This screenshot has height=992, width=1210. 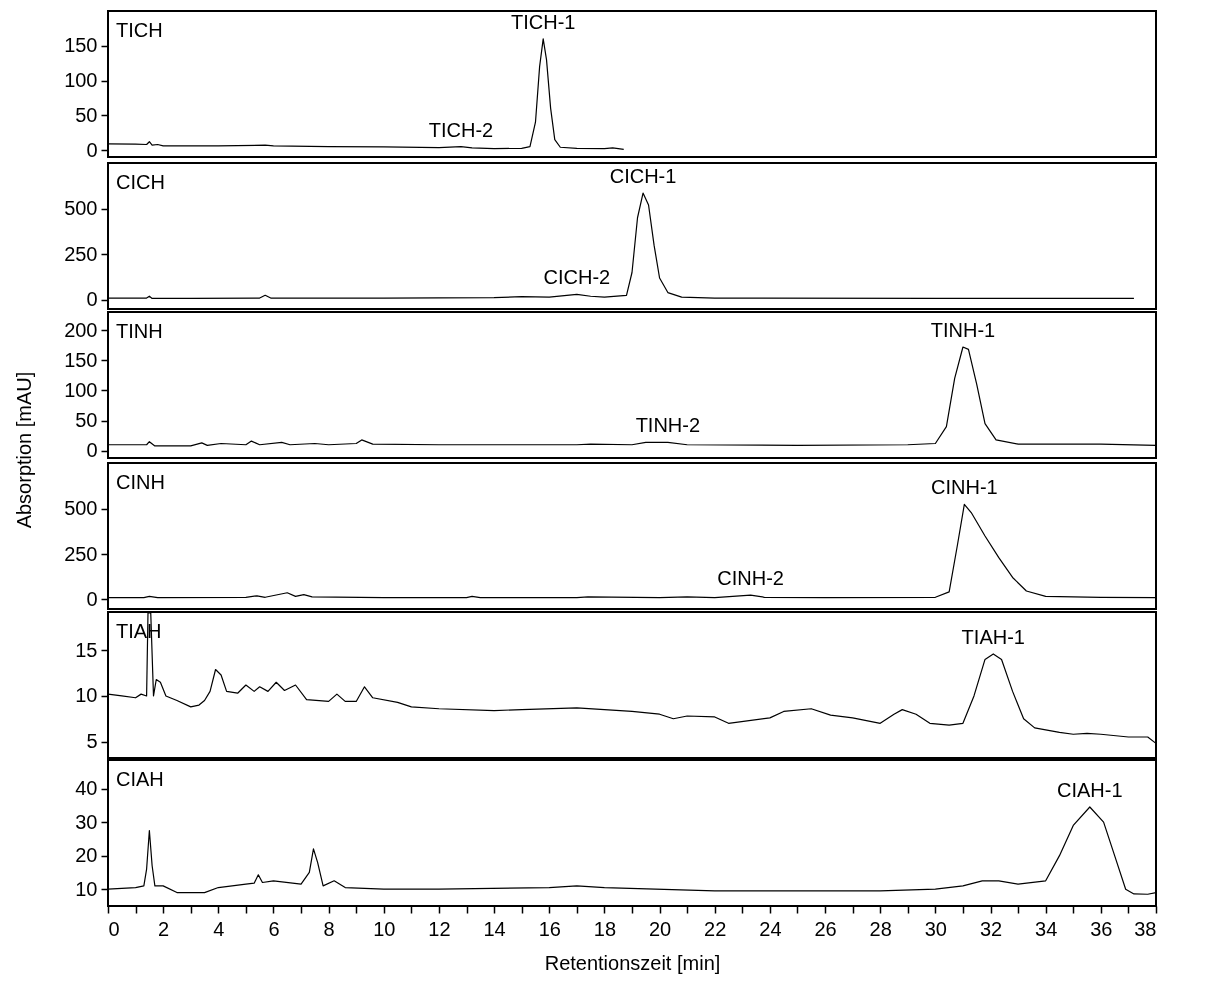 What do you see at coordinates (140, 482) in the screenshot?
I see `chart-title: CINH` at bounding box center [140, 482].